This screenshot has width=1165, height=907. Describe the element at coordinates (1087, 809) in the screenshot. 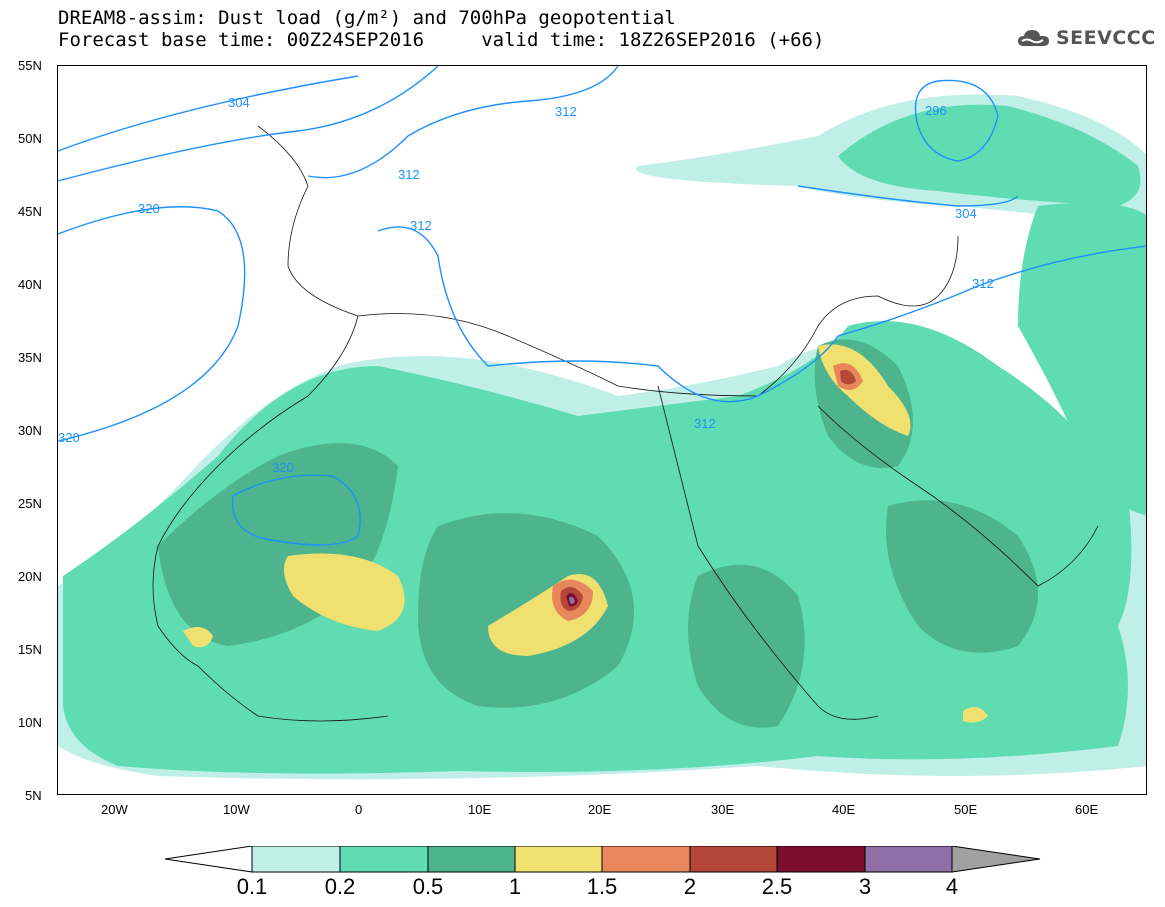

I see `lon-label: 60E` at that location.